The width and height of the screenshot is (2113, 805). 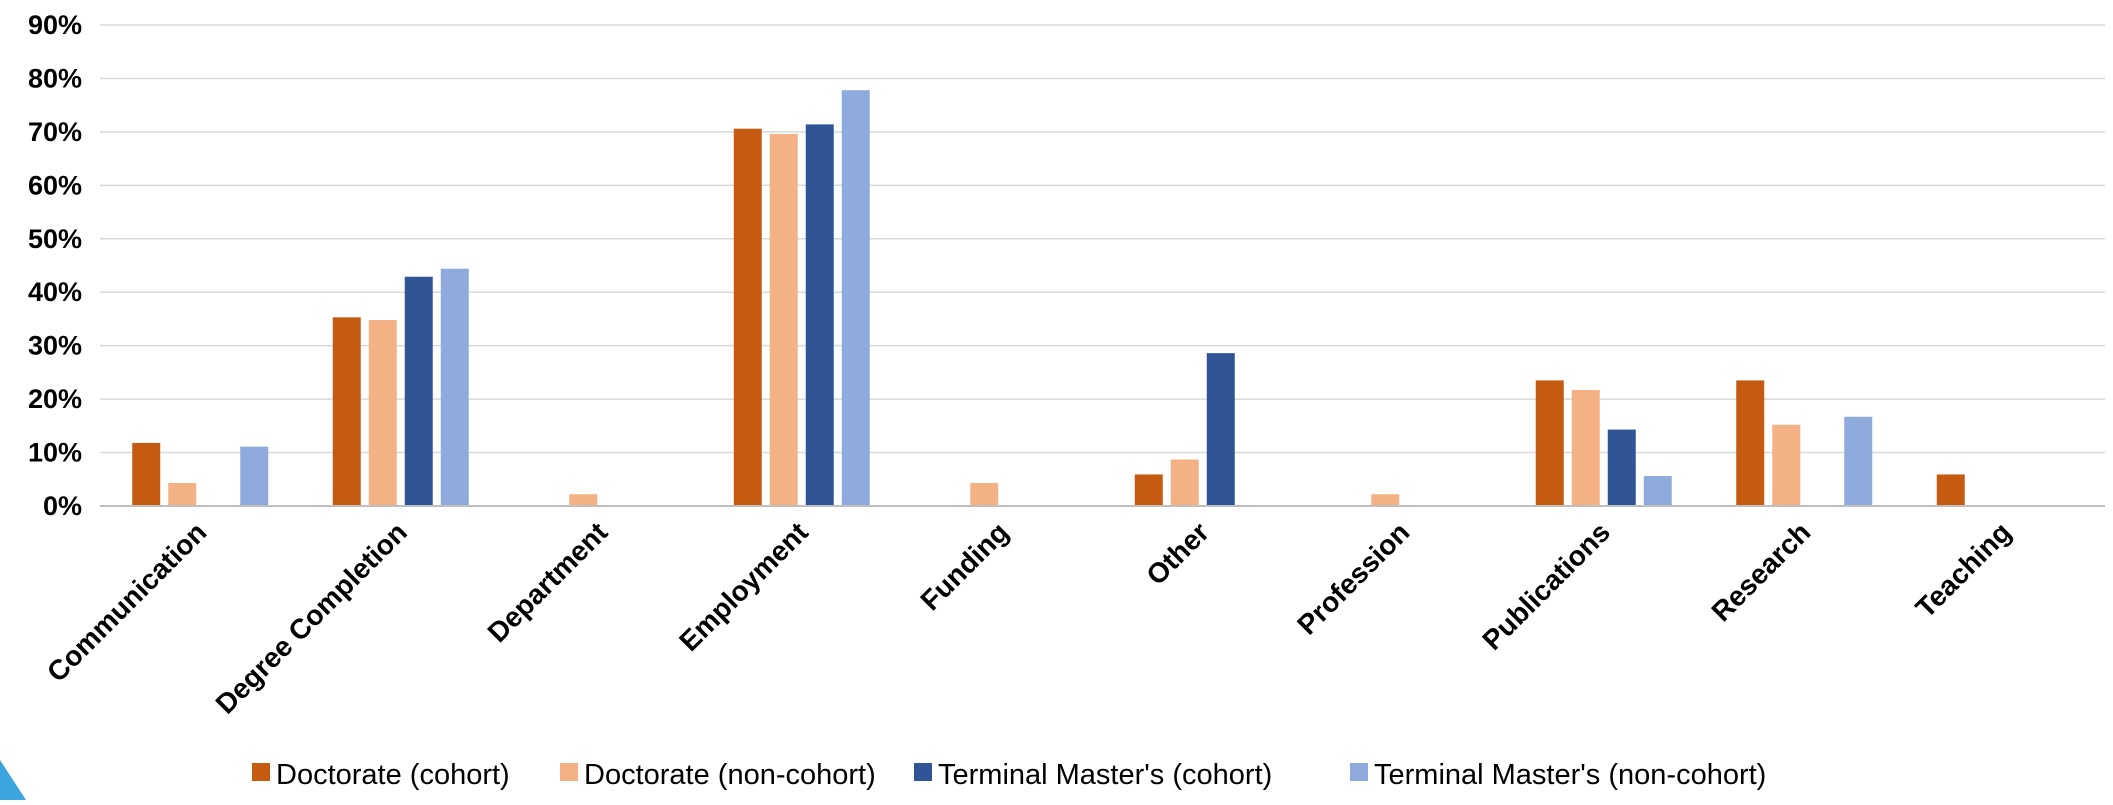 What do you see at coordinates (1105, 775) in the screenshot?
I see `legend-label: Terminal Master's (cohort)` at bounding box center [1105, 775].